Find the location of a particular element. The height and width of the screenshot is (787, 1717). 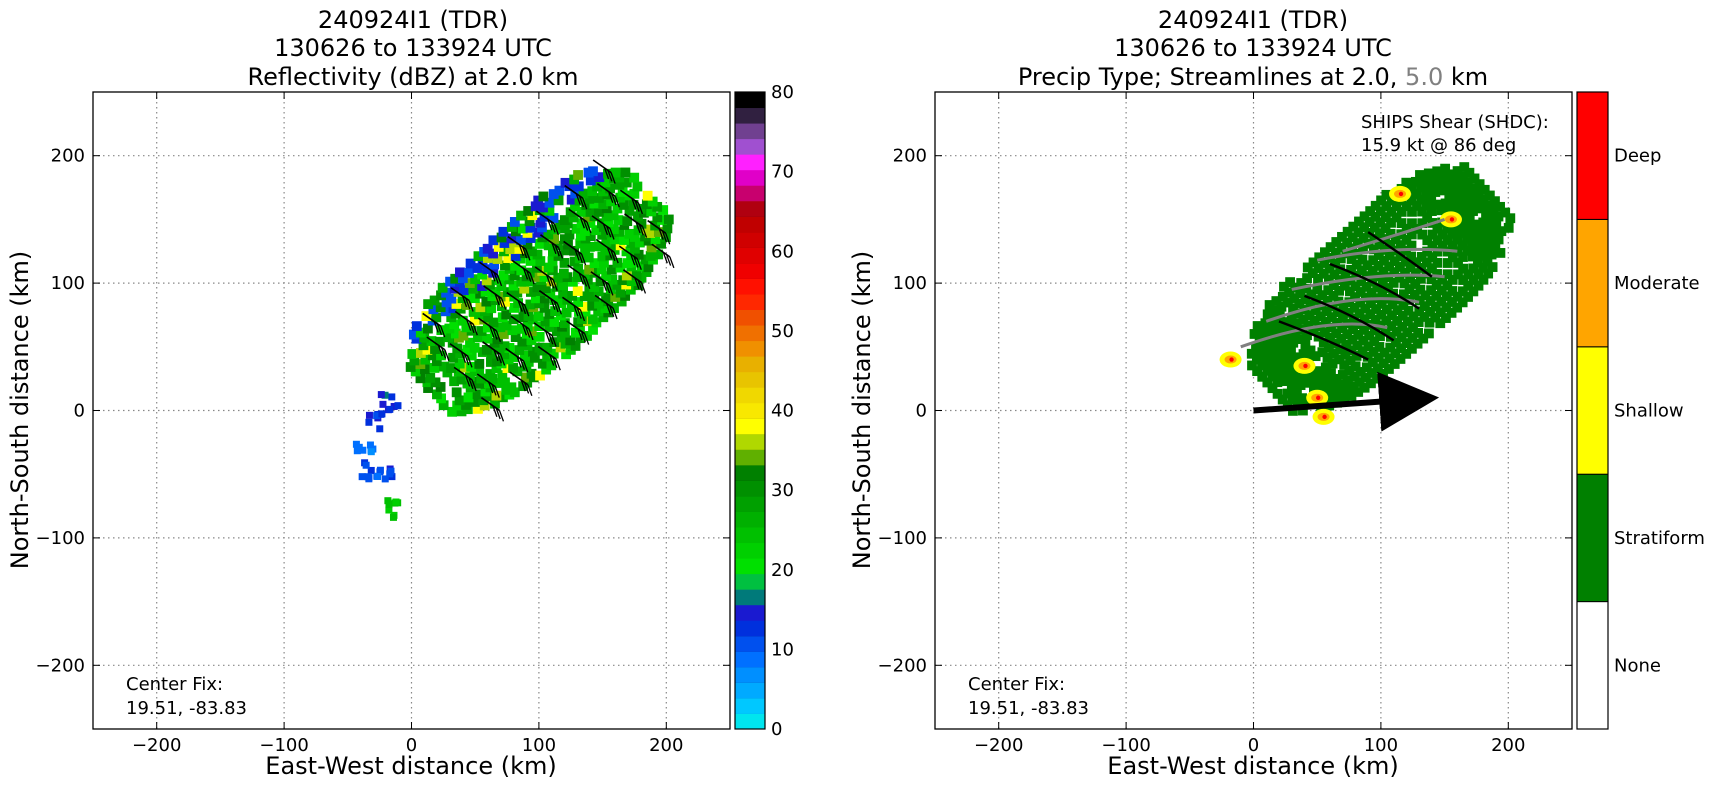

right-y-tick-label: 100 is located at coordinates (910, 283).